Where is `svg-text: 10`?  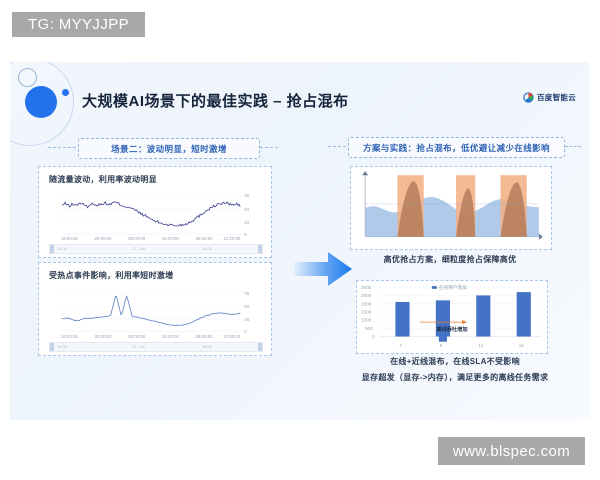 svg-text: 10 is located at coordinates (247, 222).